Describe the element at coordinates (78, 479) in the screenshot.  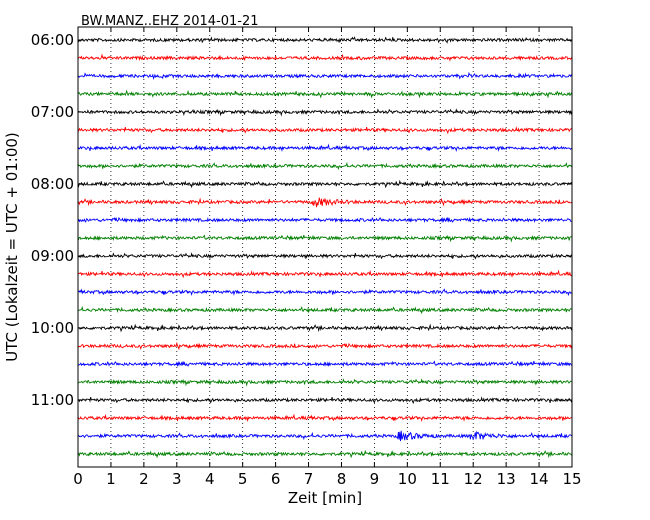
I see `x-tick-label: 0` at that location.